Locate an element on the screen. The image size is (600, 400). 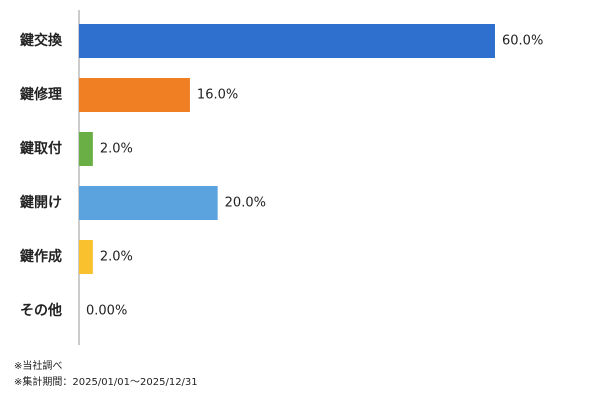
category-label: 鍵開け is located at coordinates (41, 202).